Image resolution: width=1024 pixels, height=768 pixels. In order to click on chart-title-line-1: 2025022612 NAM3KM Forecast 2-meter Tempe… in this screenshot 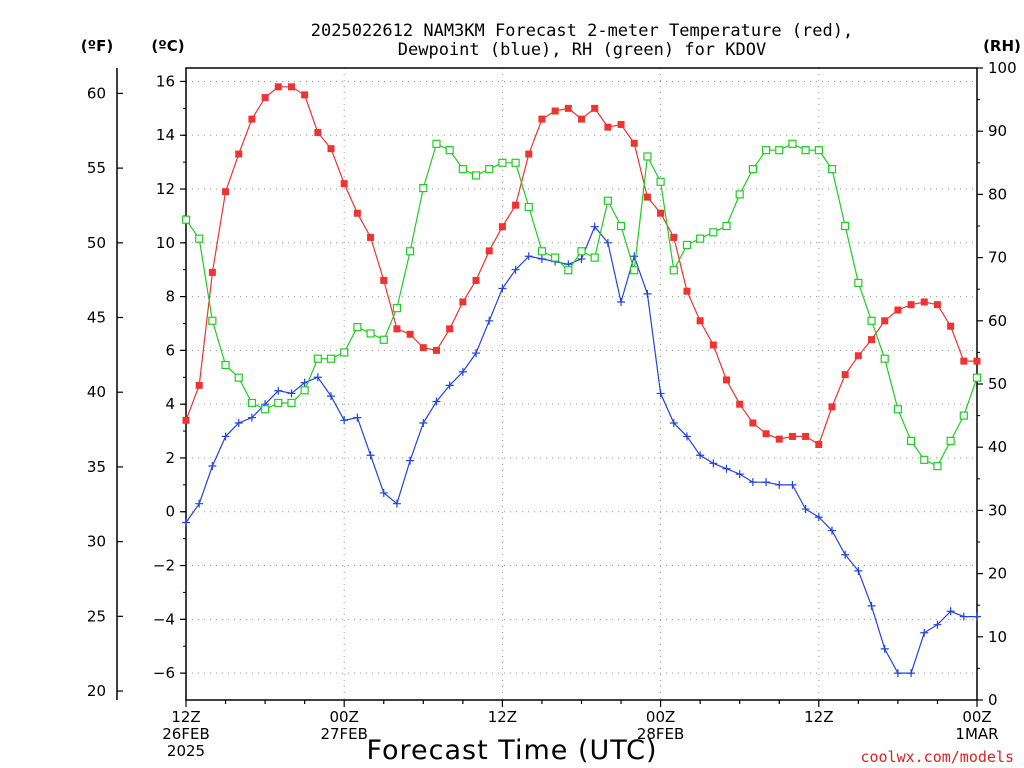, I will do `click(582, 31)`.